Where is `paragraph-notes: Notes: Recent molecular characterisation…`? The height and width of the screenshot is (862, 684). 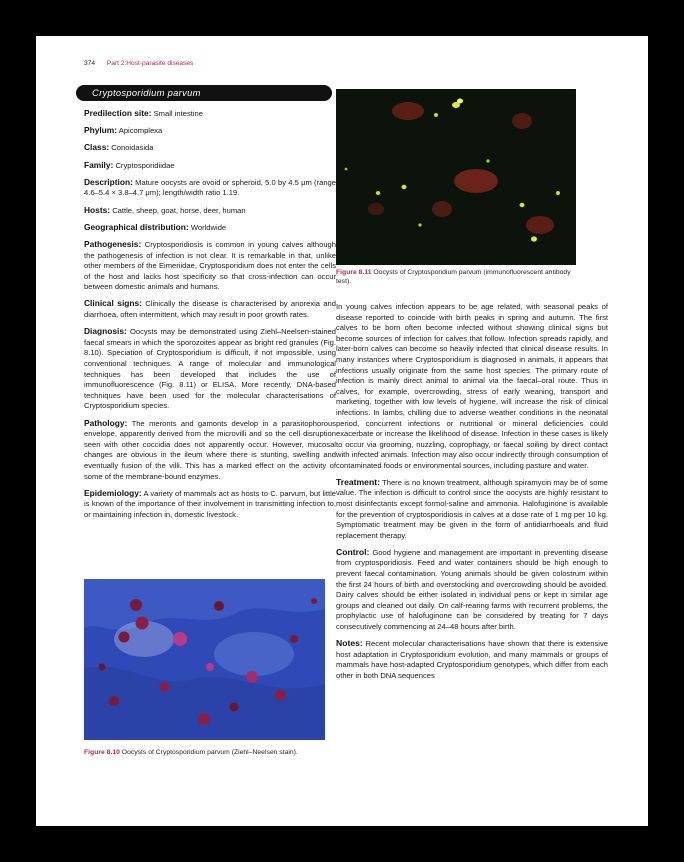
paragraph-notes: Notes: Recent molecular characterisation… is located at coordinates (472, 659).